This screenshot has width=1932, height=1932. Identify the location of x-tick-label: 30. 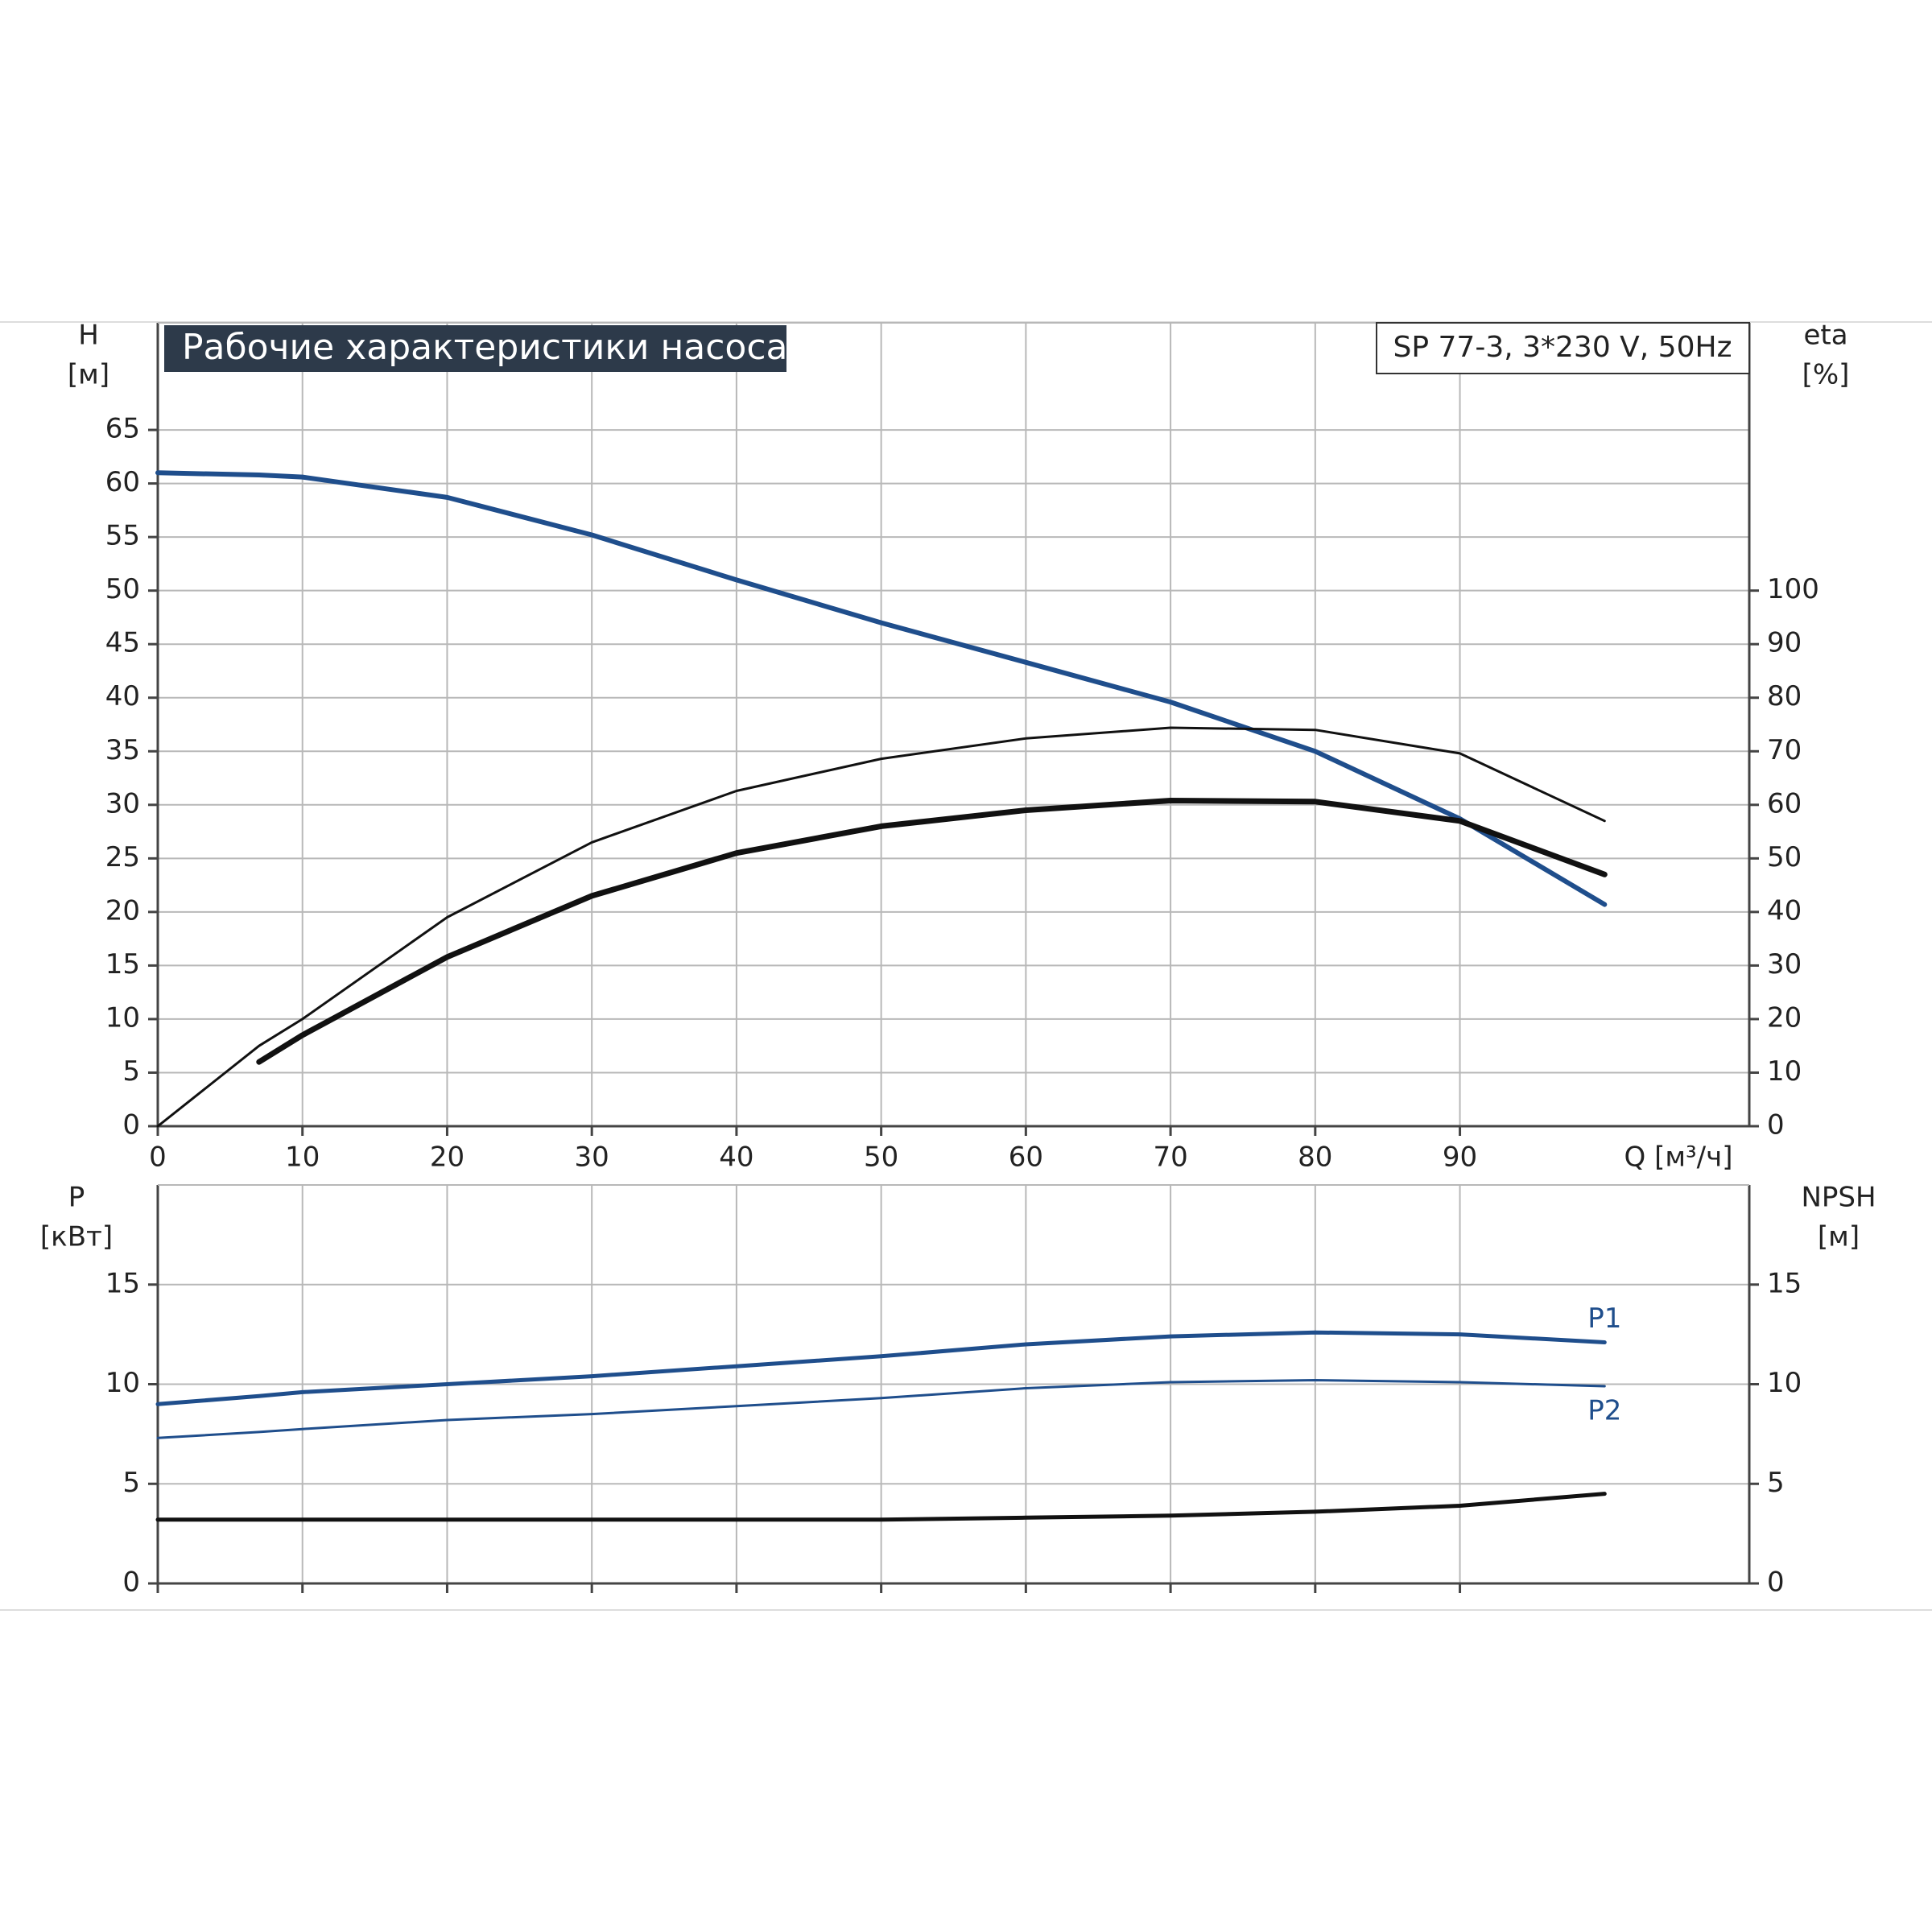
(592, 1157).